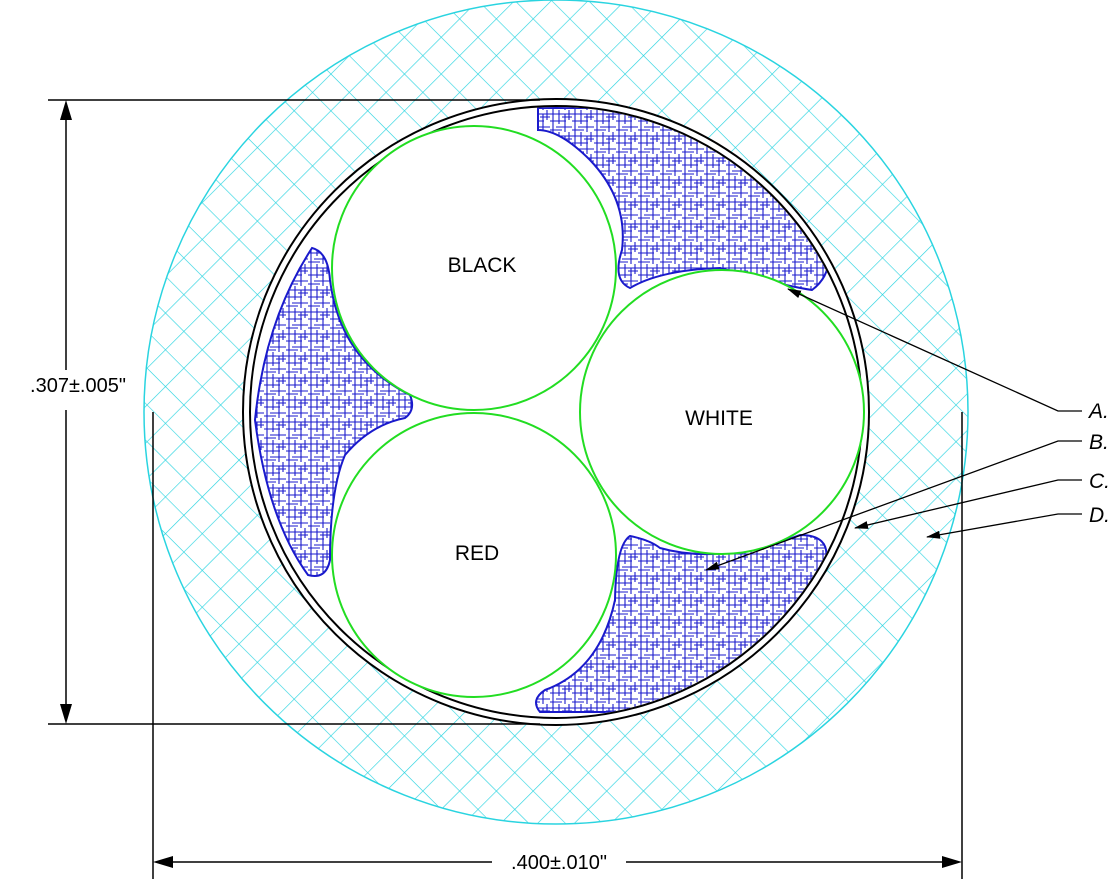 The height and width of the screenshot is (879, 1115). Describe the element at coordinates (893, 429) in the screenshot. I see `callout-leaders` at that location.